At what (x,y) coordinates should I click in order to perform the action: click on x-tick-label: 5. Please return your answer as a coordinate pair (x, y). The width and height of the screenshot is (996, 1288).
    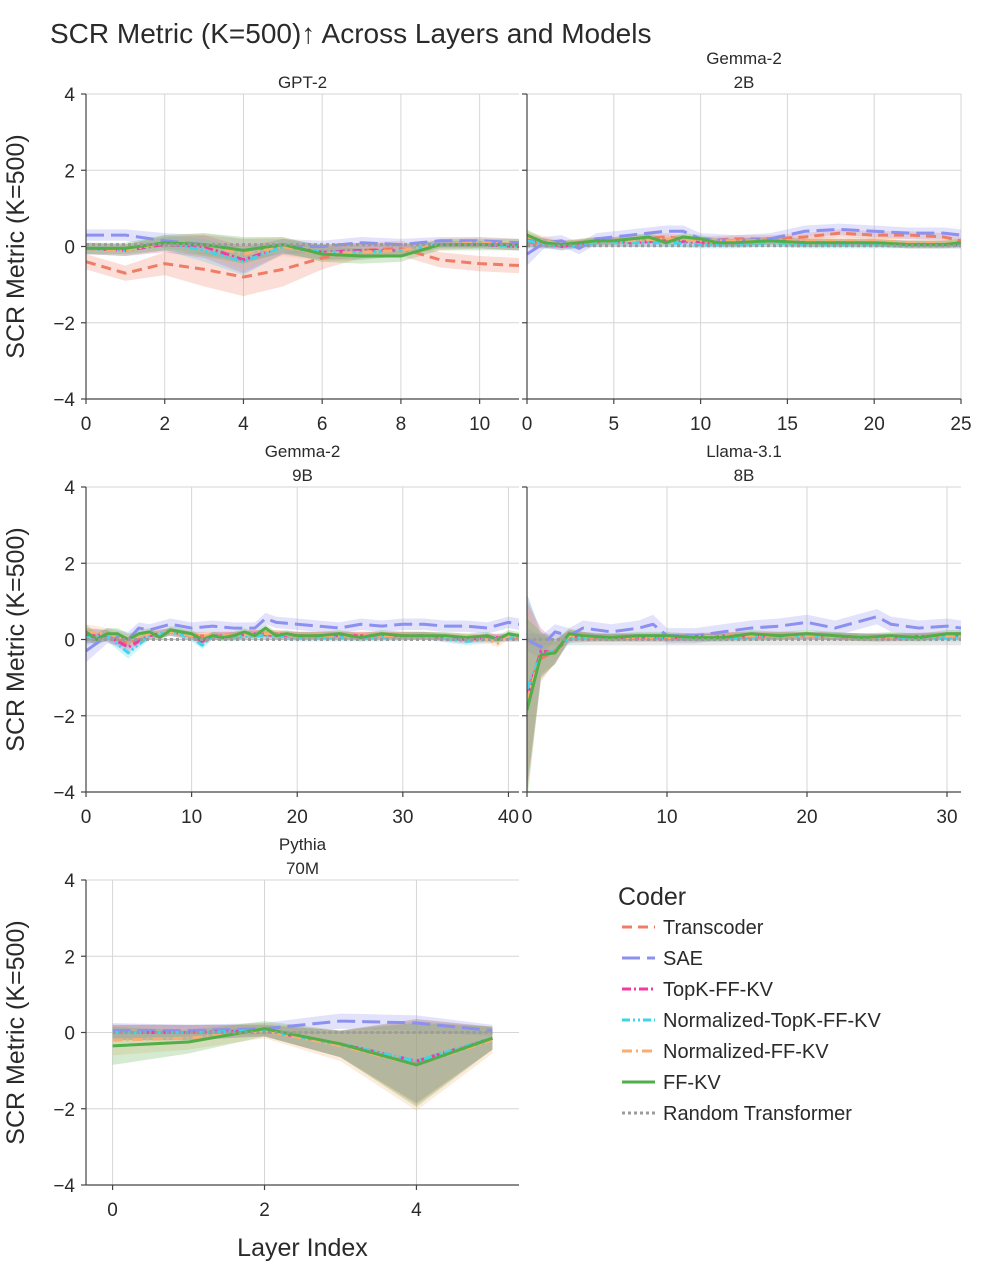
    Looking at the image, I should click on (614, 424).